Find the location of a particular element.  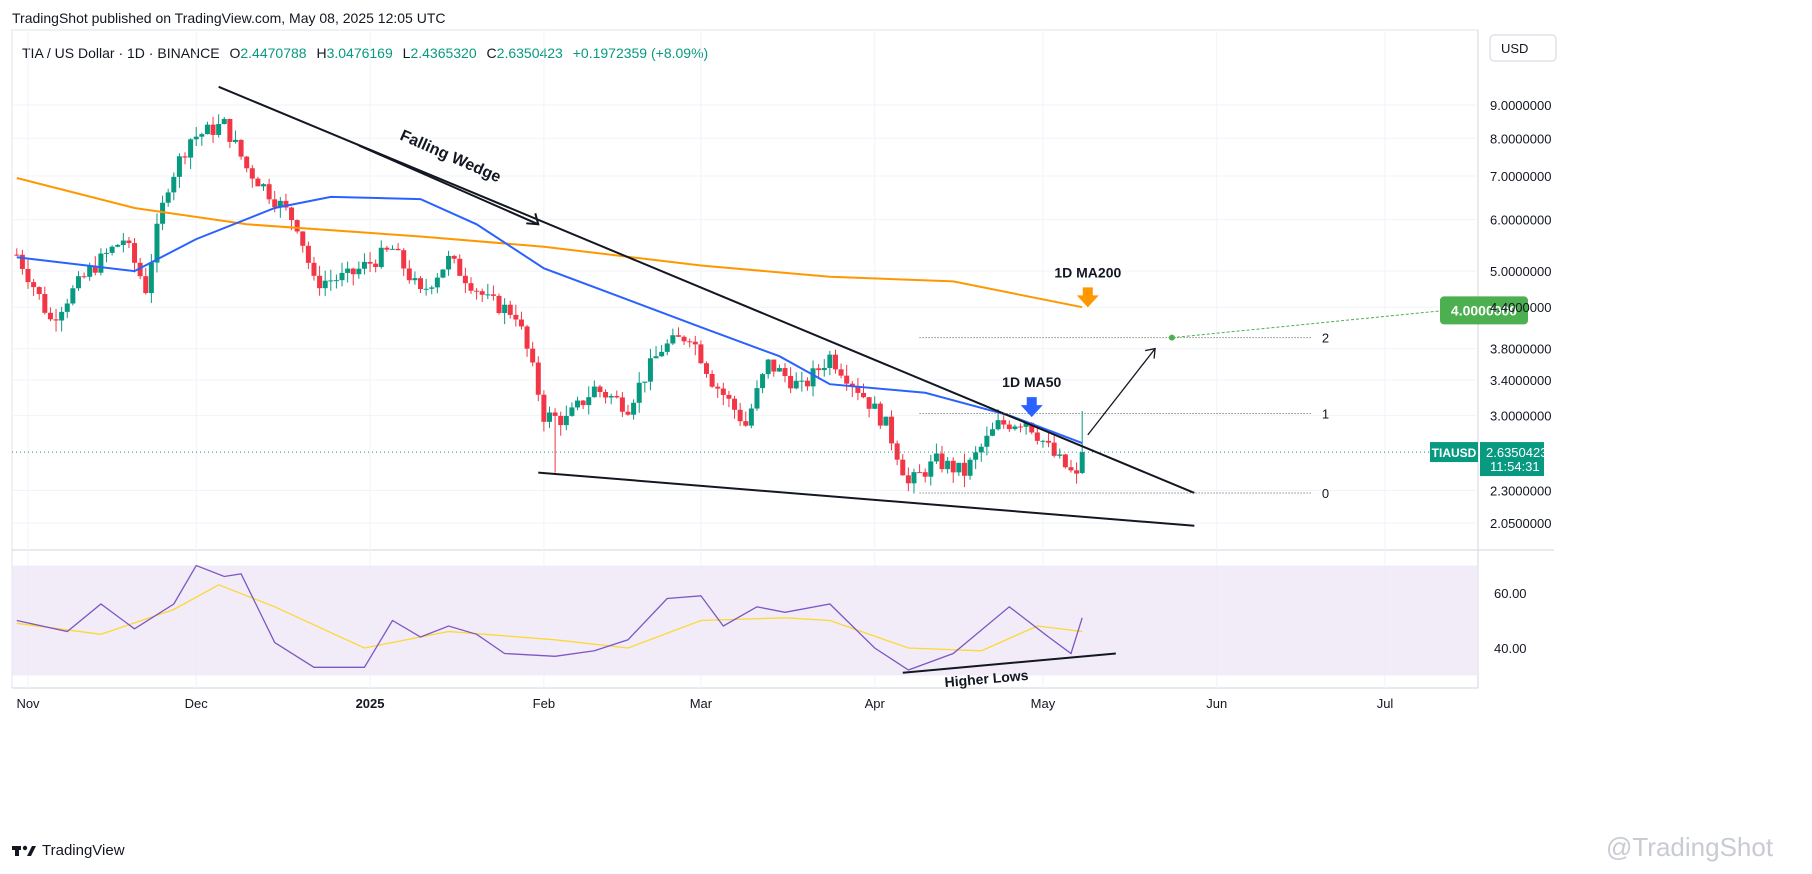

ma200-marker-arrow is located at coordinates (1087, 297).